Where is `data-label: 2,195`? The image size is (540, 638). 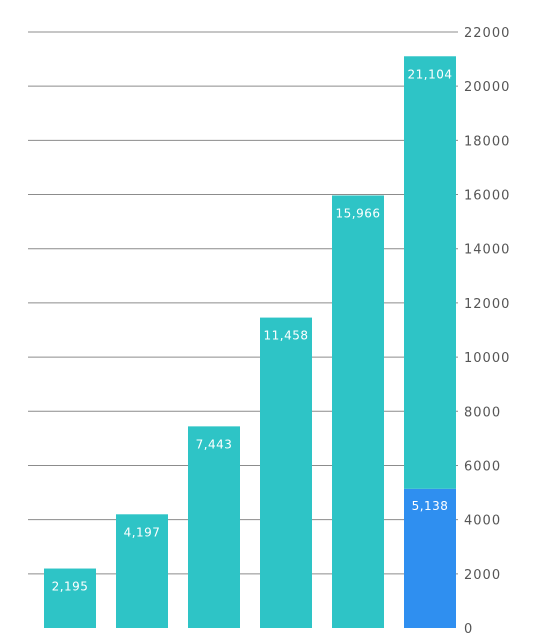 data-label: 2,195 is located at coordinates (70, 587).